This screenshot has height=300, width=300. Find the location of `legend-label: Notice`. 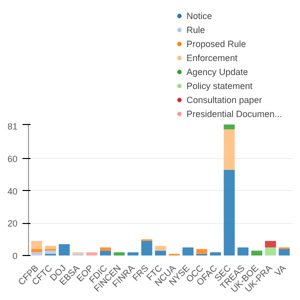

legend-label: Notice is located at coordinates (199, 15).